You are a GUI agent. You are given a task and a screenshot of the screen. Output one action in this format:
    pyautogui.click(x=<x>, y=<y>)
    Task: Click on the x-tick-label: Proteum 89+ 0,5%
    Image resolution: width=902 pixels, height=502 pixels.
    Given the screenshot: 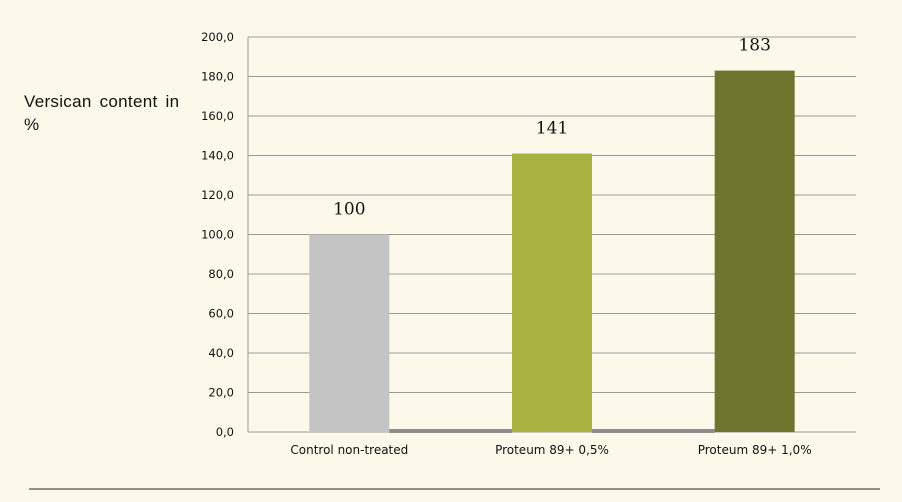 What is the action you would take?
    pyautogui.click(x=552, y=450)
    